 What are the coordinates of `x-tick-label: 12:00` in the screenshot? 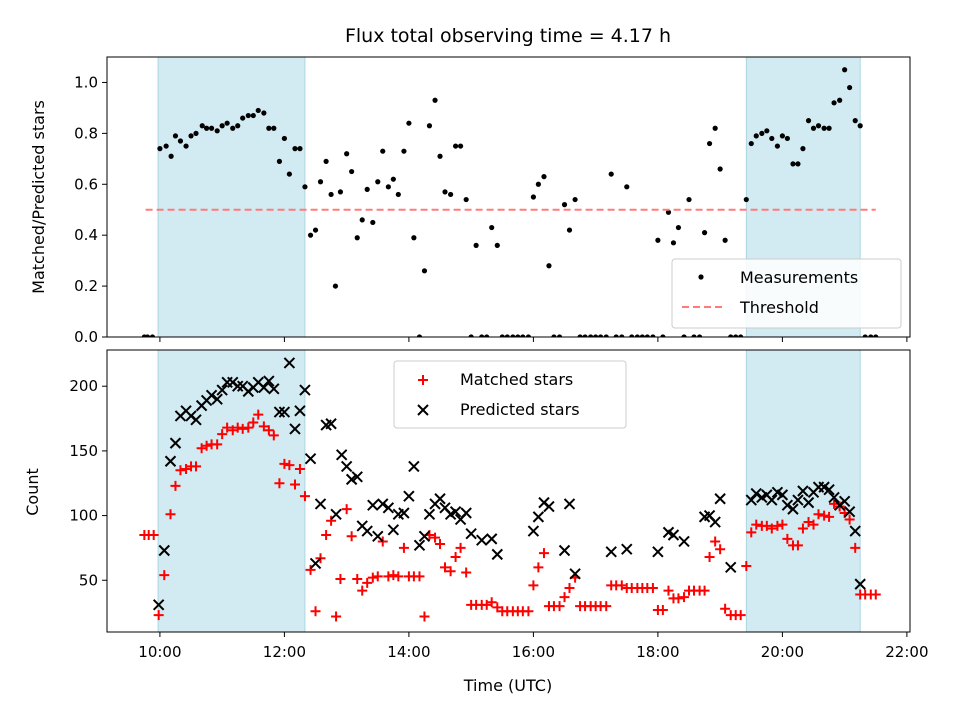 It's located at (284, 652).